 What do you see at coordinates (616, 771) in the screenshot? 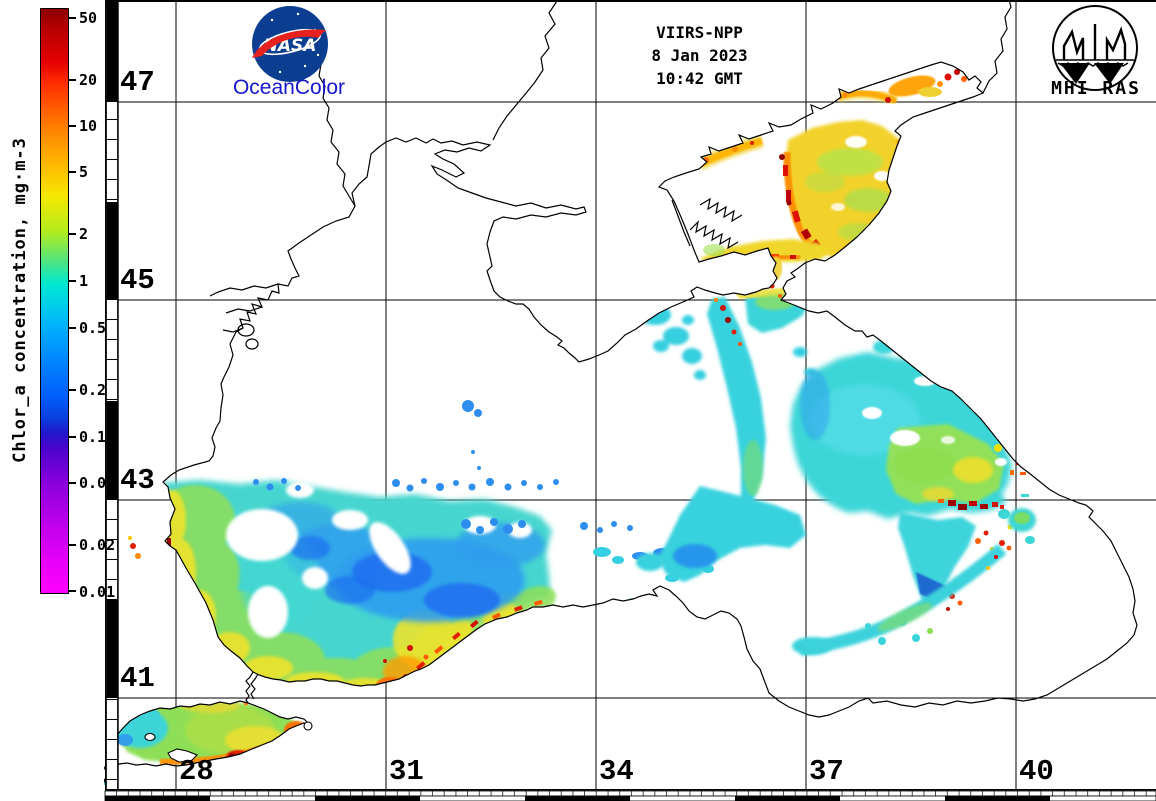
I see `lon-label-34: 34` at bounding box center [616, 771].